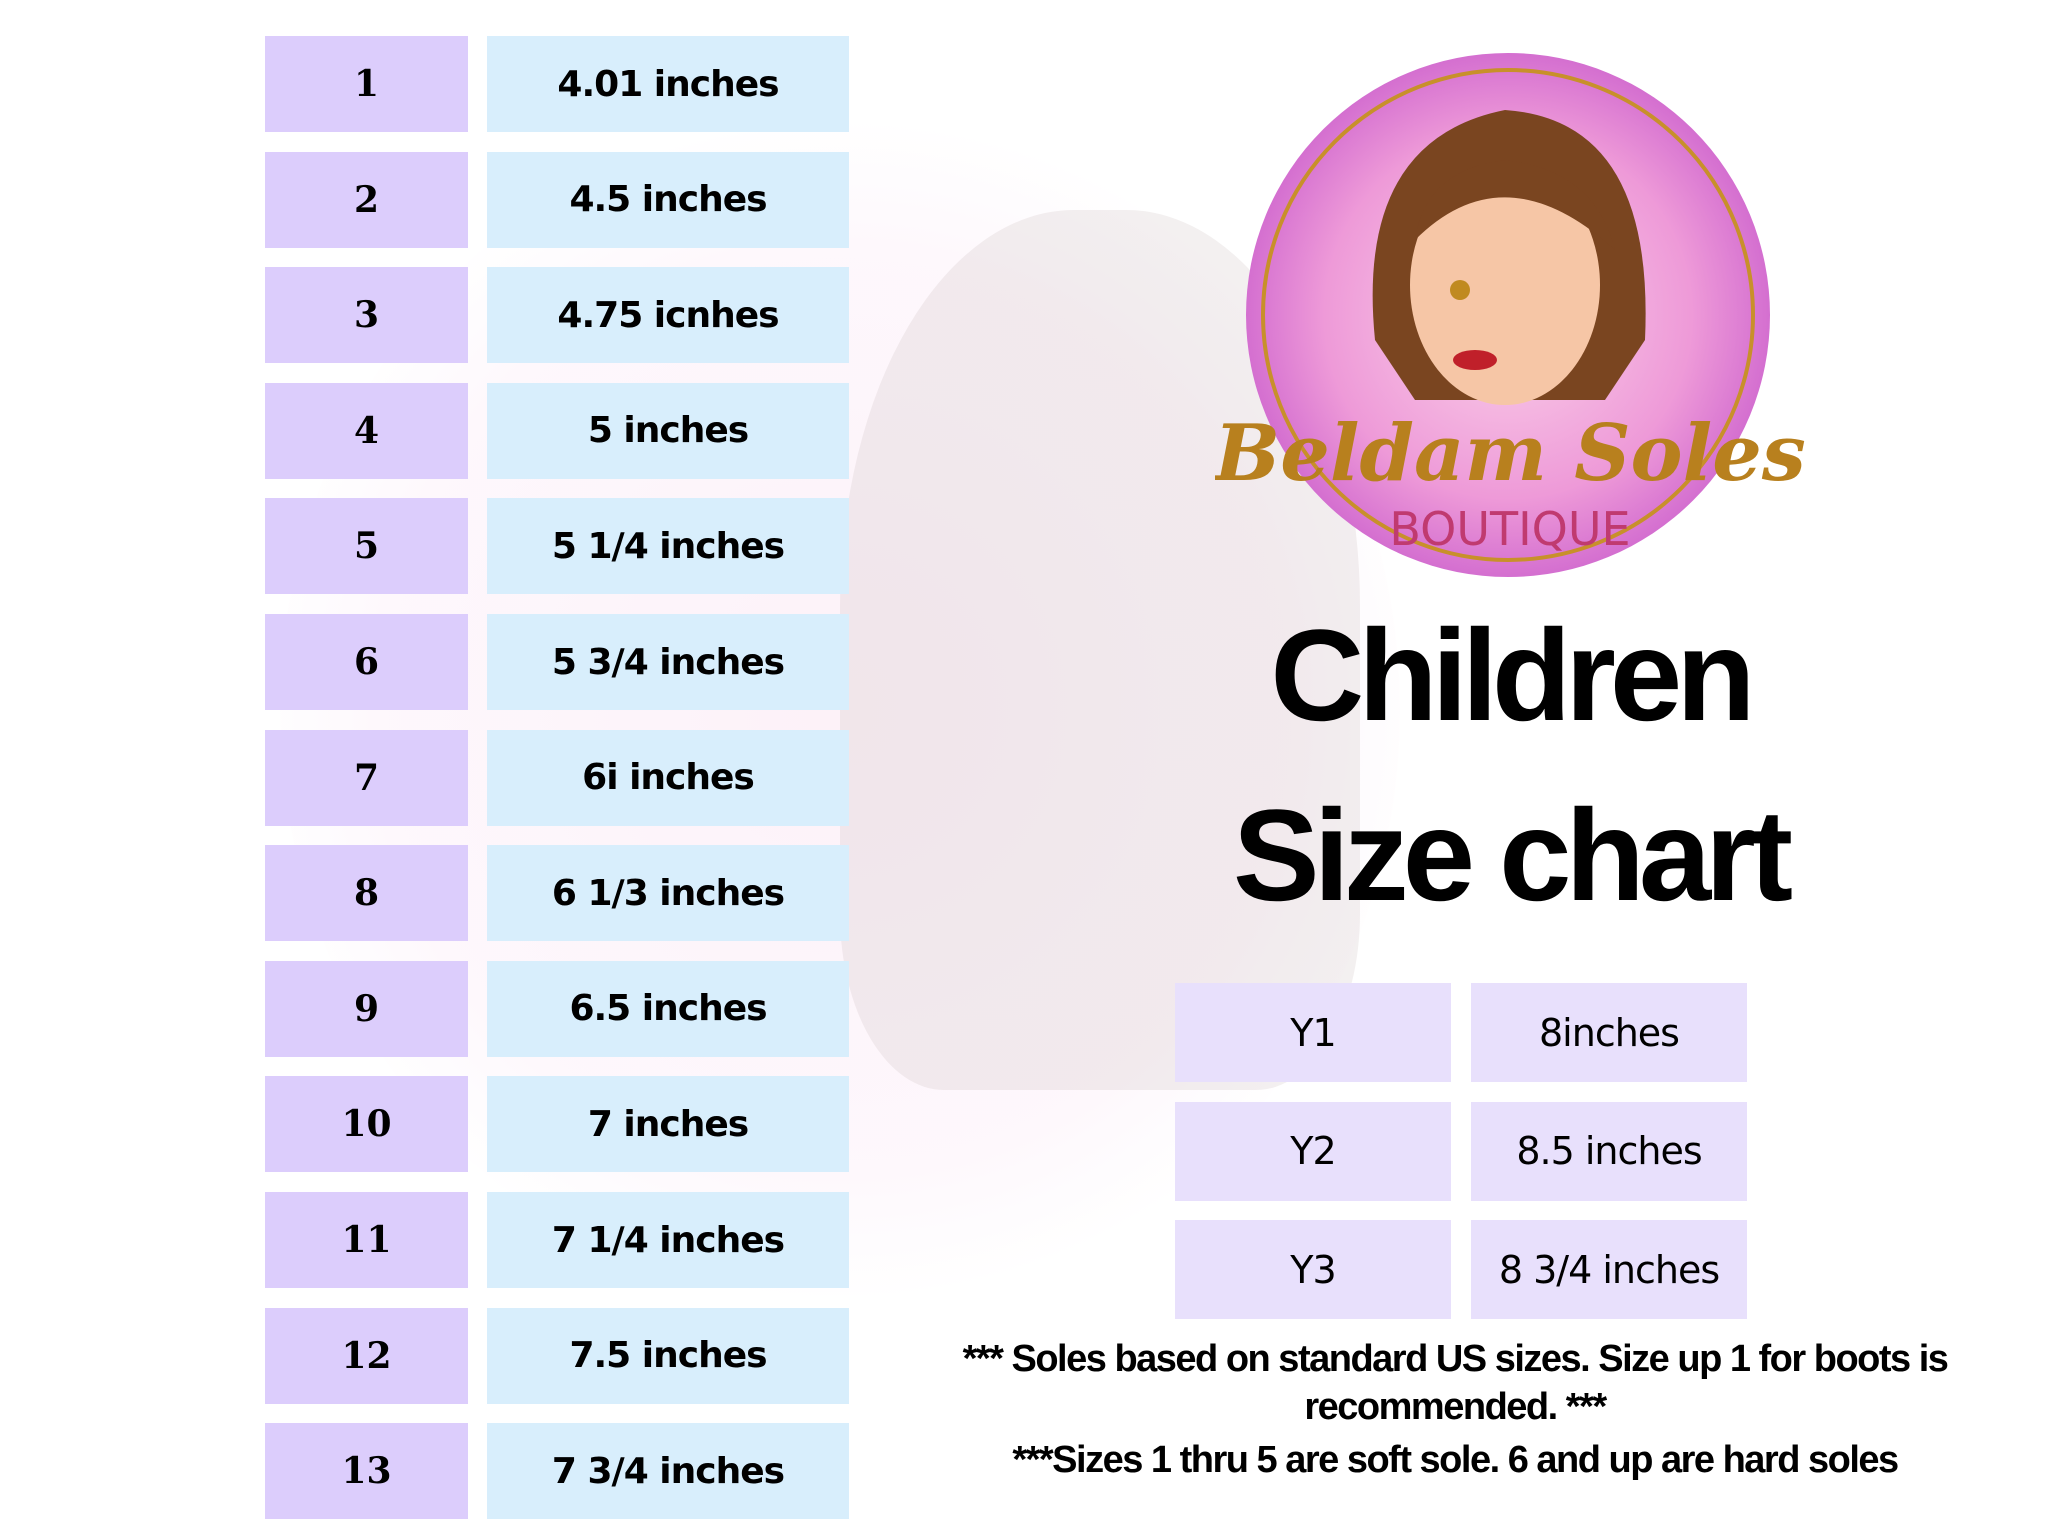  What do you see at coordinates (668, 1240) in the screenshot?
I see `length-cell: 7 1/4 inches` at bounding box center [668, 1240].